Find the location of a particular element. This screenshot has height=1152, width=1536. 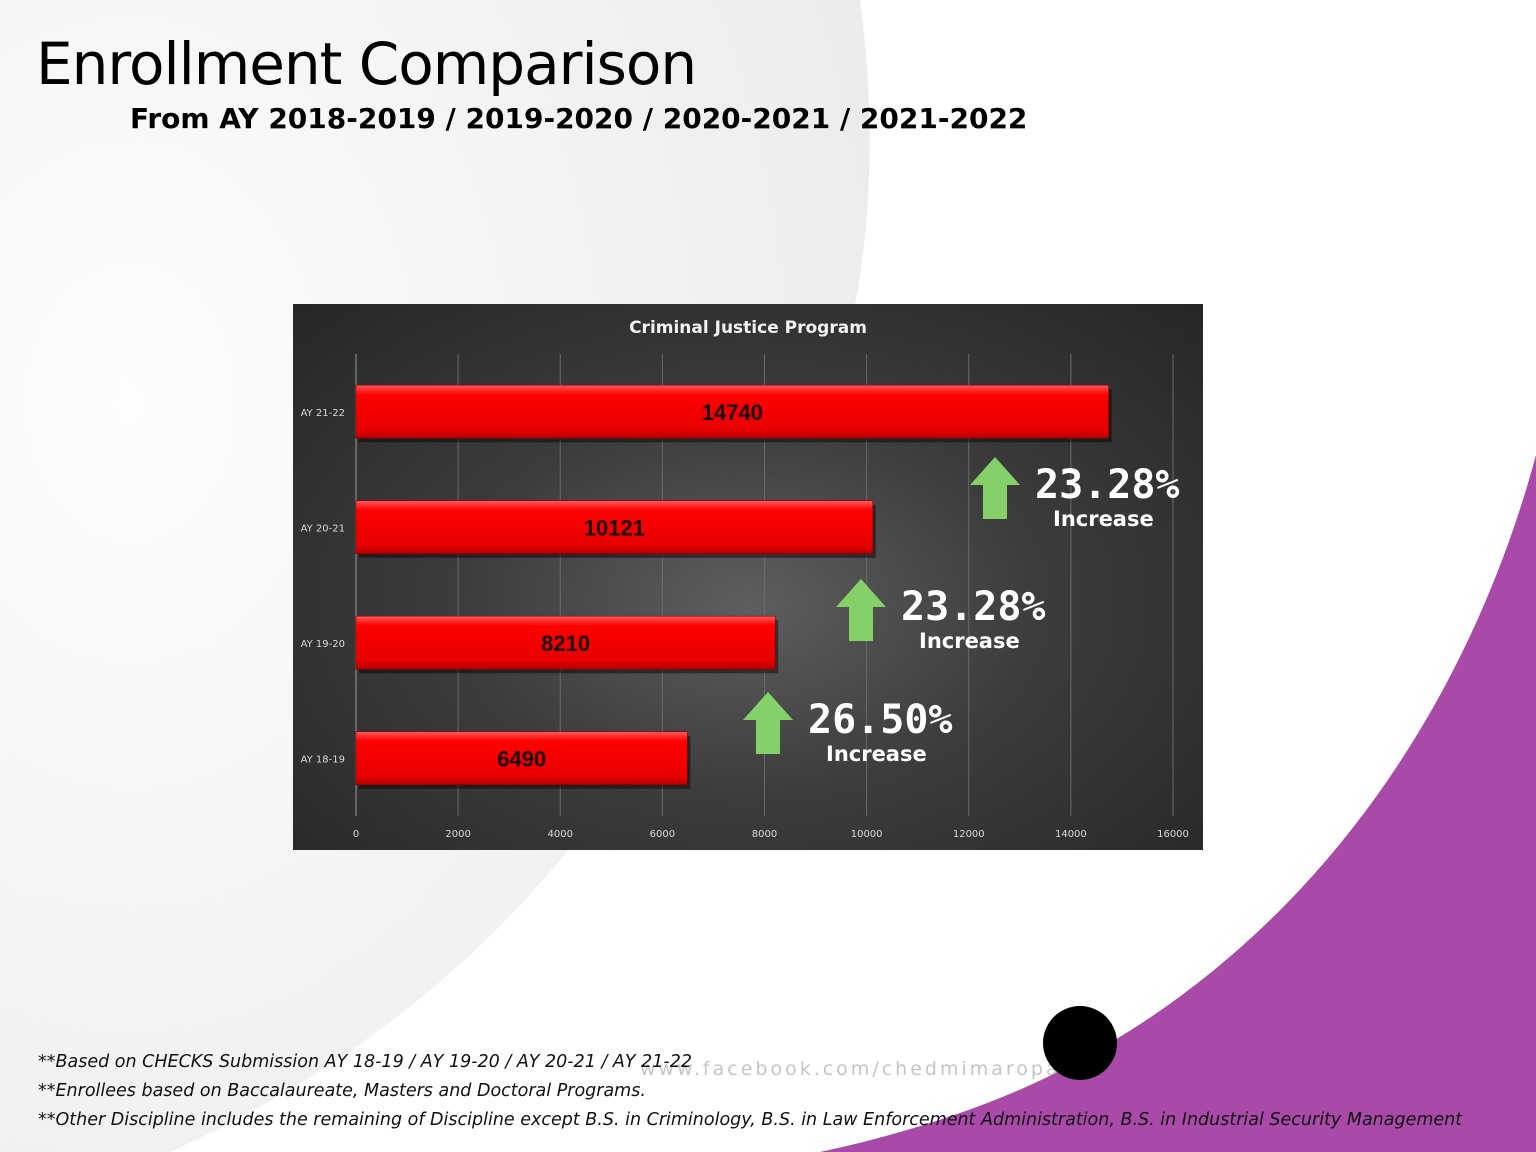

bar-value-label: 6490 is located at coordinates (521, 758).